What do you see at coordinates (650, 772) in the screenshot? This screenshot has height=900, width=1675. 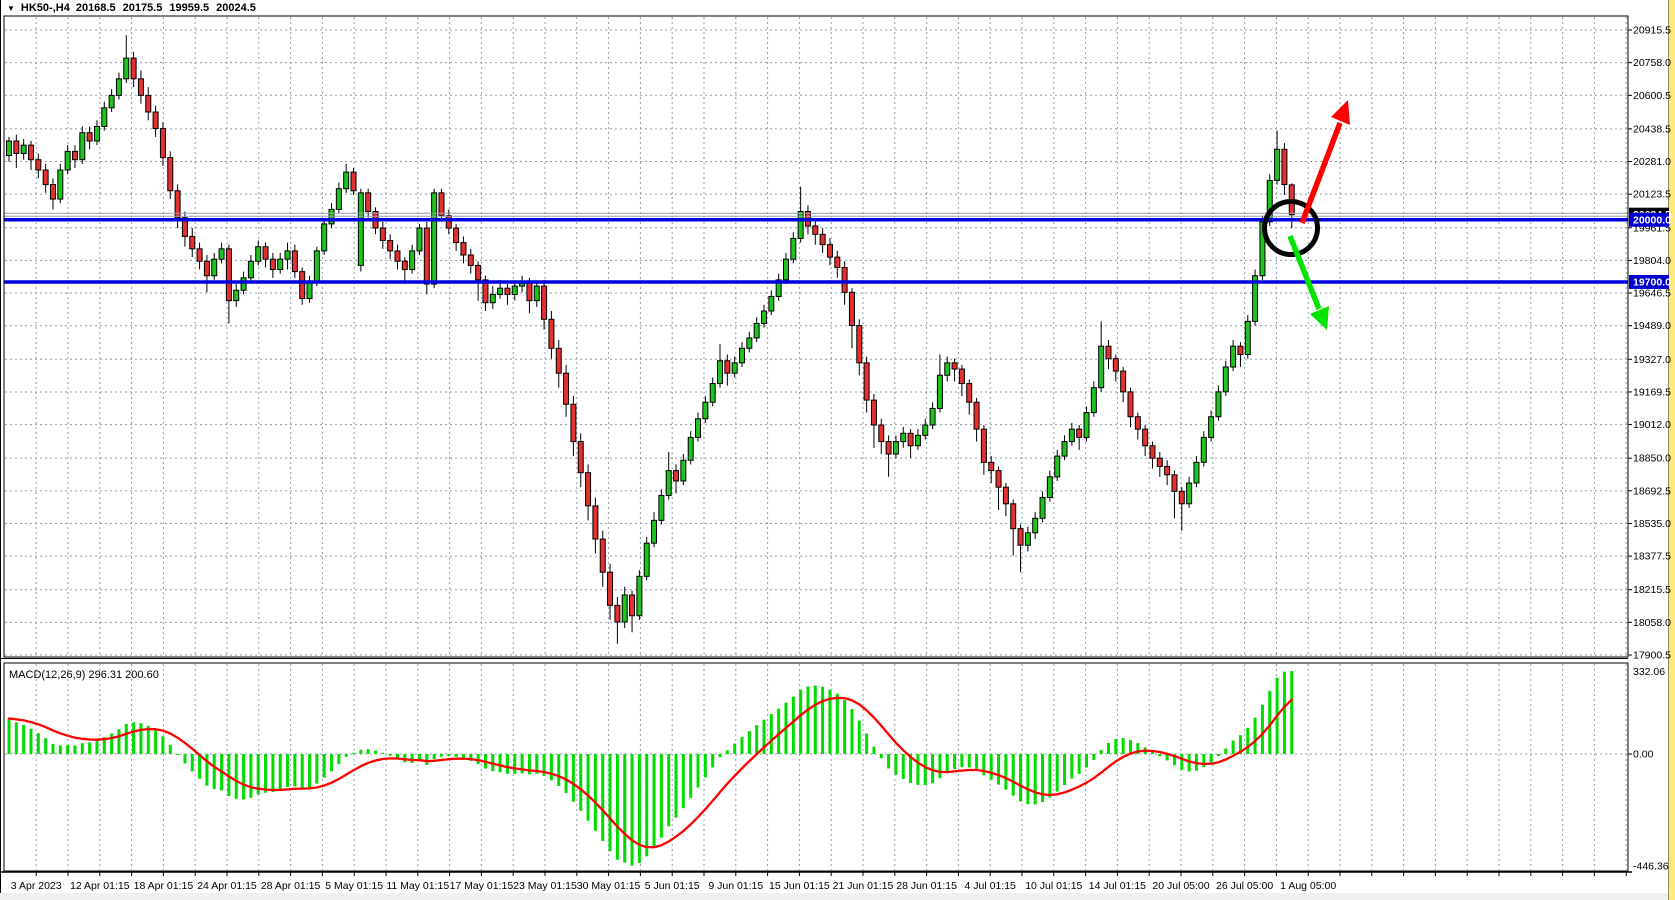 I see `macd-signal-line` at bounding box center [650, 772].